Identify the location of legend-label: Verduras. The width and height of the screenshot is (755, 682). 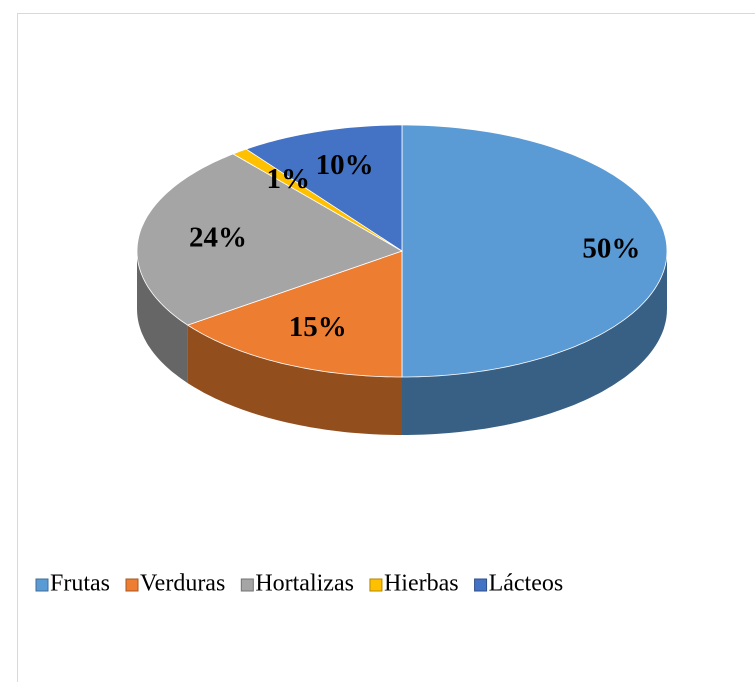
(182, 584).